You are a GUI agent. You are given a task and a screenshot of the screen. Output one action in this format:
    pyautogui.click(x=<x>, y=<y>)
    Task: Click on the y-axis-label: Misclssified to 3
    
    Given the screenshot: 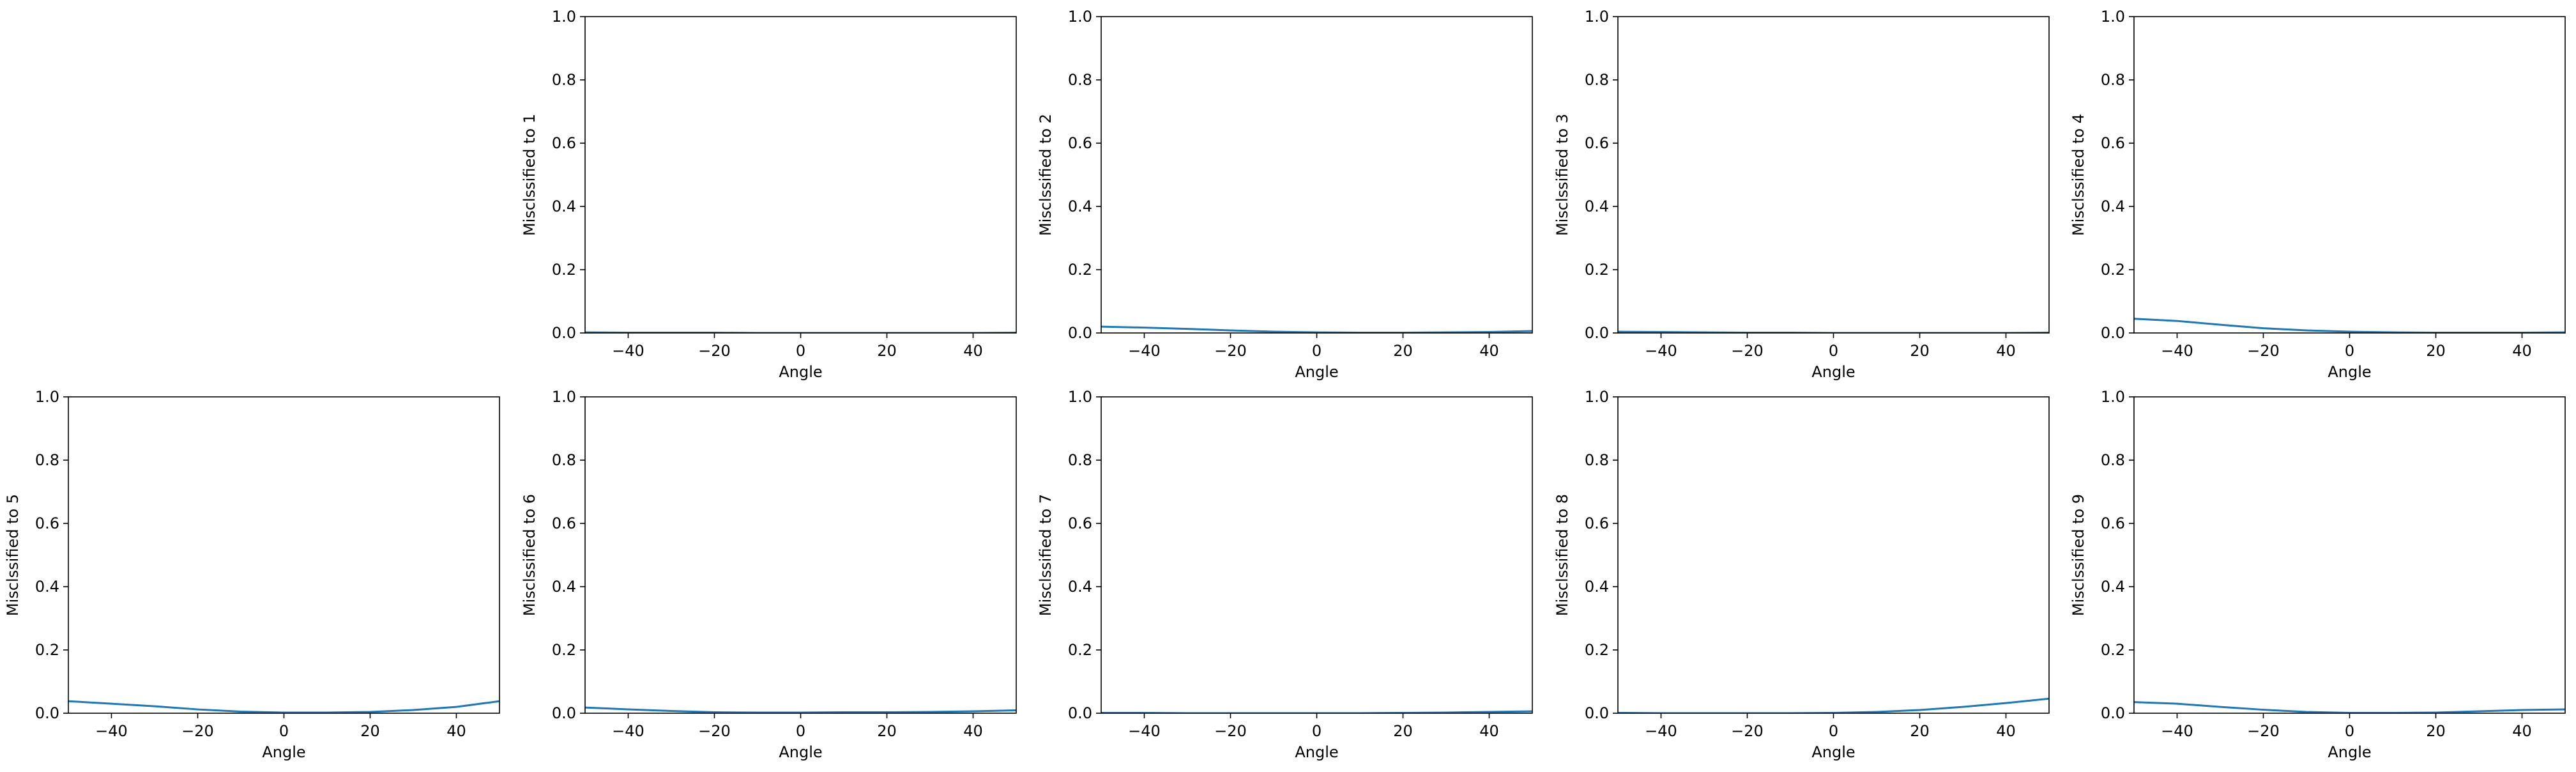 What is the action you would take?
    pyautogui.click(x=1562, y=175)
    